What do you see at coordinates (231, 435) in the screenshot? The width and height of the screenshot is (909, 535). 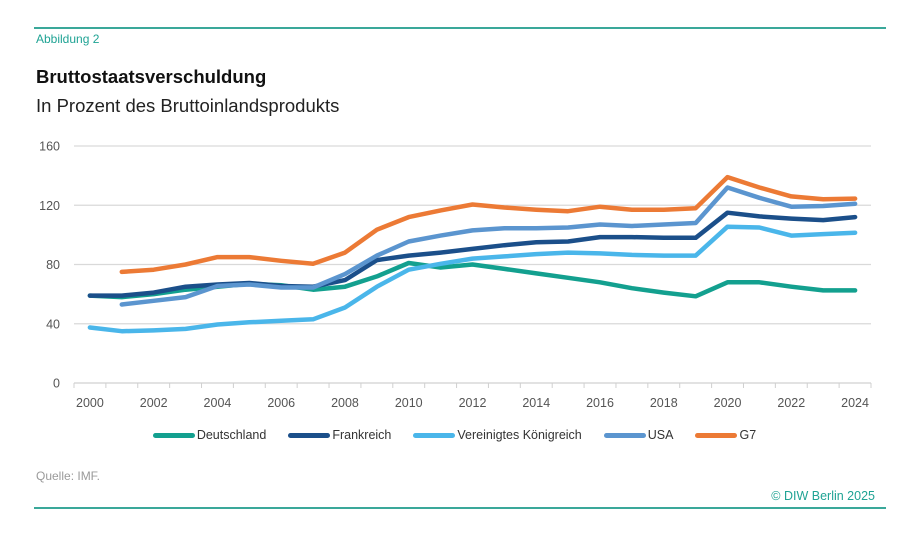 I see `legend-label: Deutschland` at bounding box center [231, 435].